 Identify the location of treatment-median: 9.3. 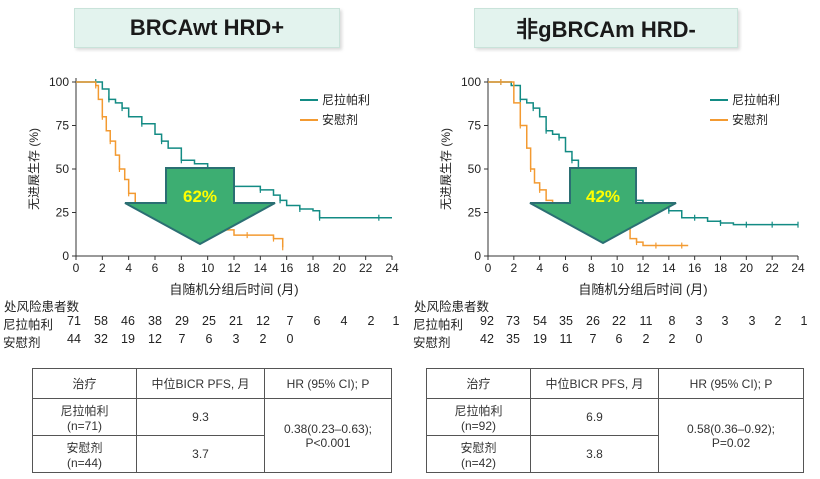
(200, 417).